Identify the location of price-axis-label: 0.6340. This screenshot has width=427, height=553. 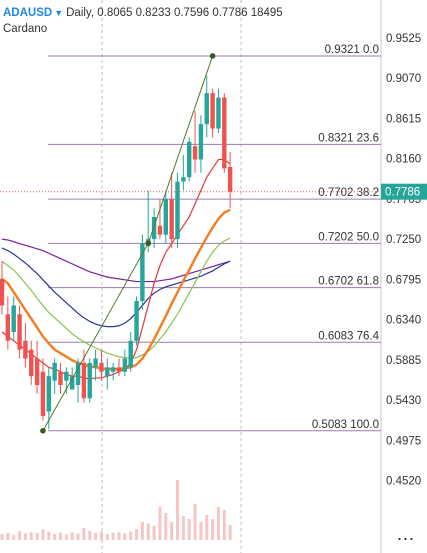
(403, 321).